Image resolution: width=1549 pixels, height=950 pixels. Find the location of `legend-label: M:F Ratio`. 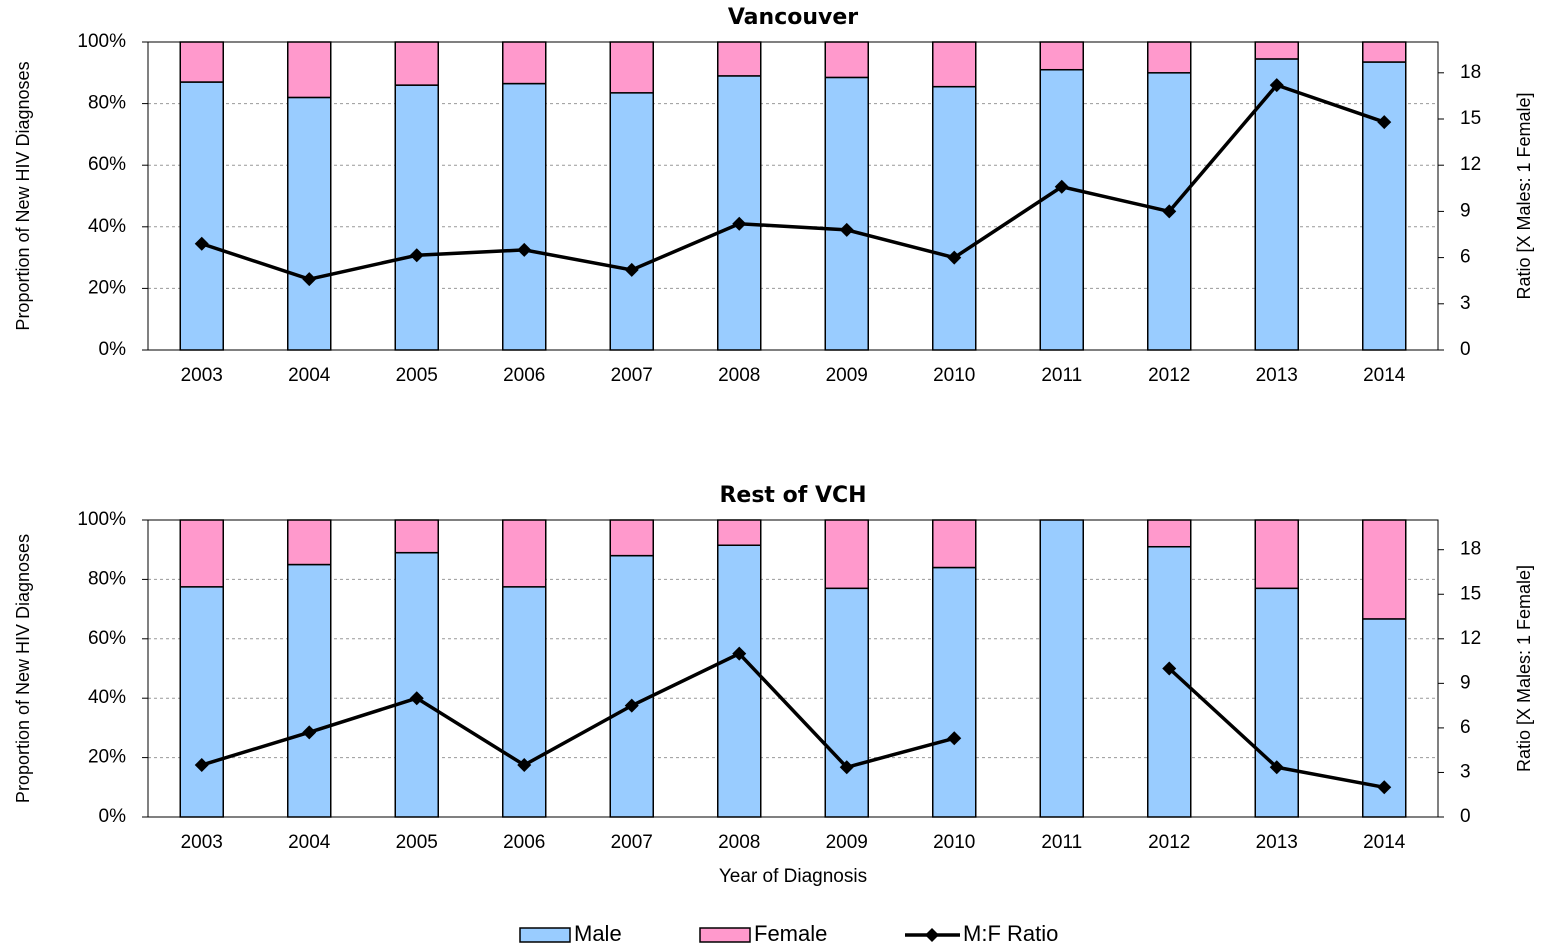

legend-label: M:F Ratio is located at coordinates (1010, 933).